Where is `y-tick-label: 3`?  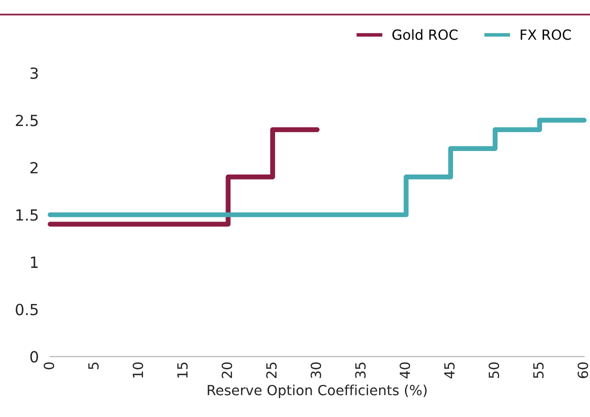
y-tick-label: 3 is located at coordinates (34, 73).